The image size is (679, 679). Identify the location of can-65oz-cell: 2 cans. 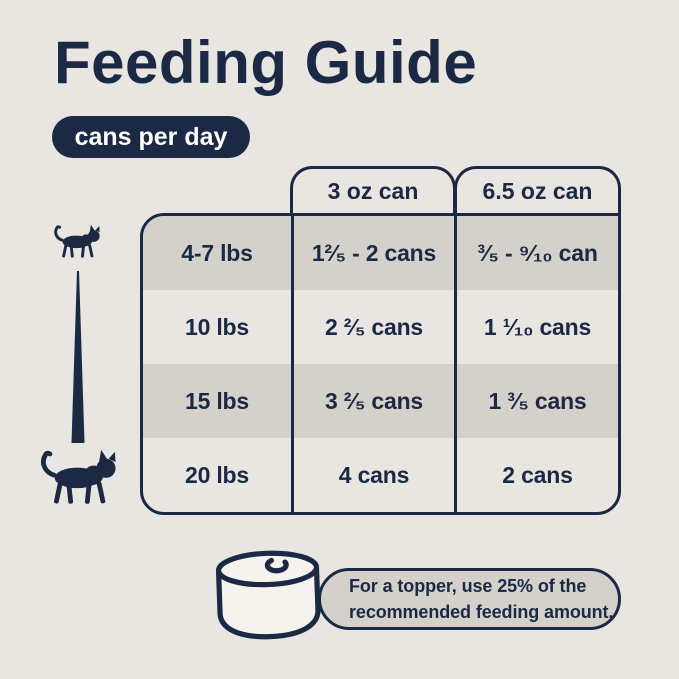
(536, 475).